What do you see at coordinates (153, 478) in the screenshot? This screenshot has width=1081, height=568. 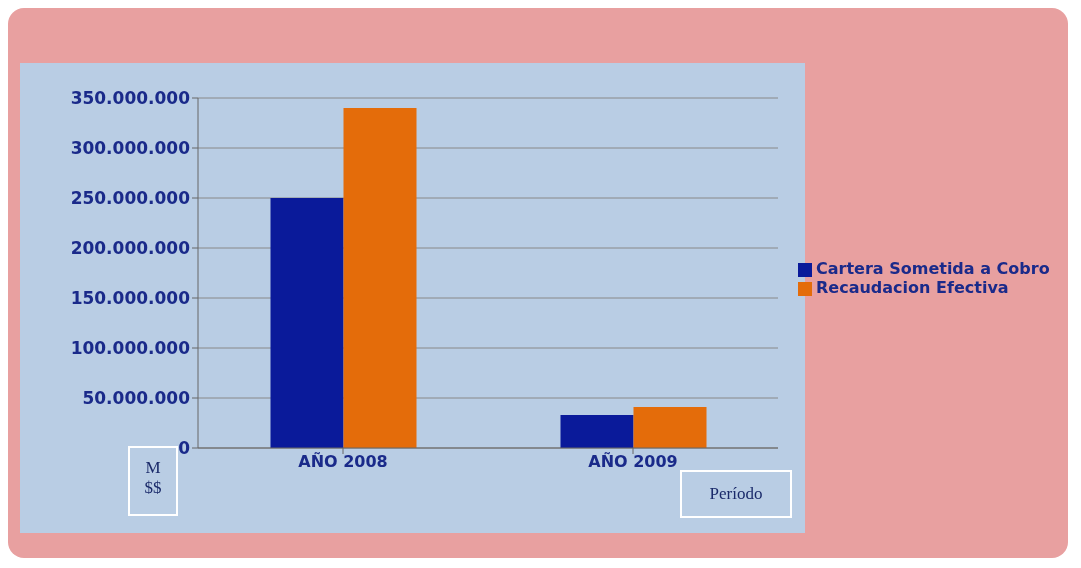 I see `y-axis-title: M $$` at bounding box center [153, 478].